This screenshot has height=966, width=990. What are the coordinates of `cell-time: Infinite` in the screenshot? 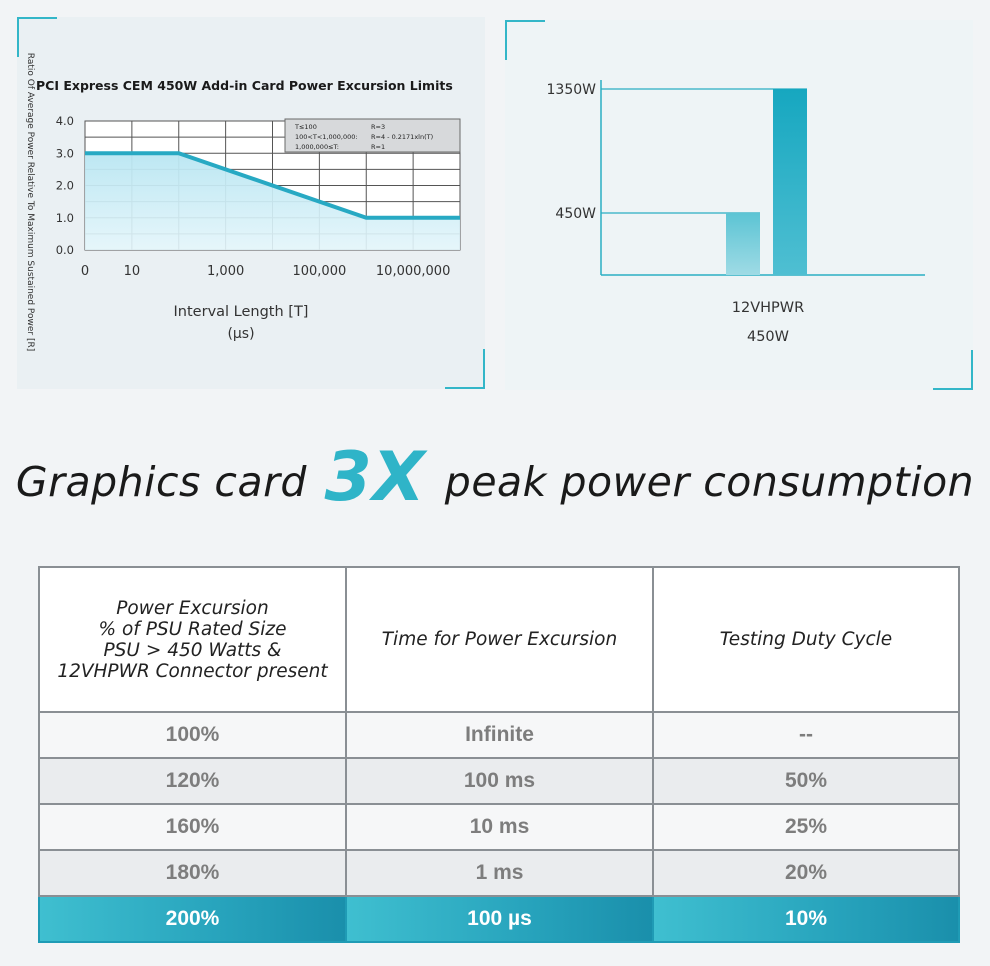 It's located at (499, 735).